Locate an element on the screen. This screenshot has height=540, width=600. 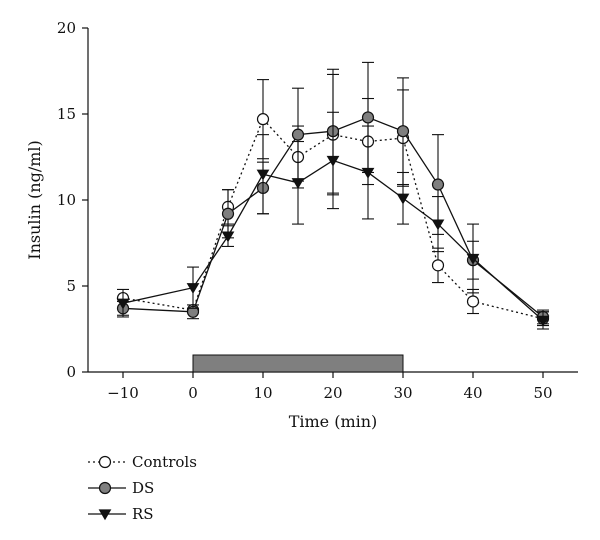
x-axis-ticks: −10 0 10 20 30 40 50 is located at coordinates (330, 387).